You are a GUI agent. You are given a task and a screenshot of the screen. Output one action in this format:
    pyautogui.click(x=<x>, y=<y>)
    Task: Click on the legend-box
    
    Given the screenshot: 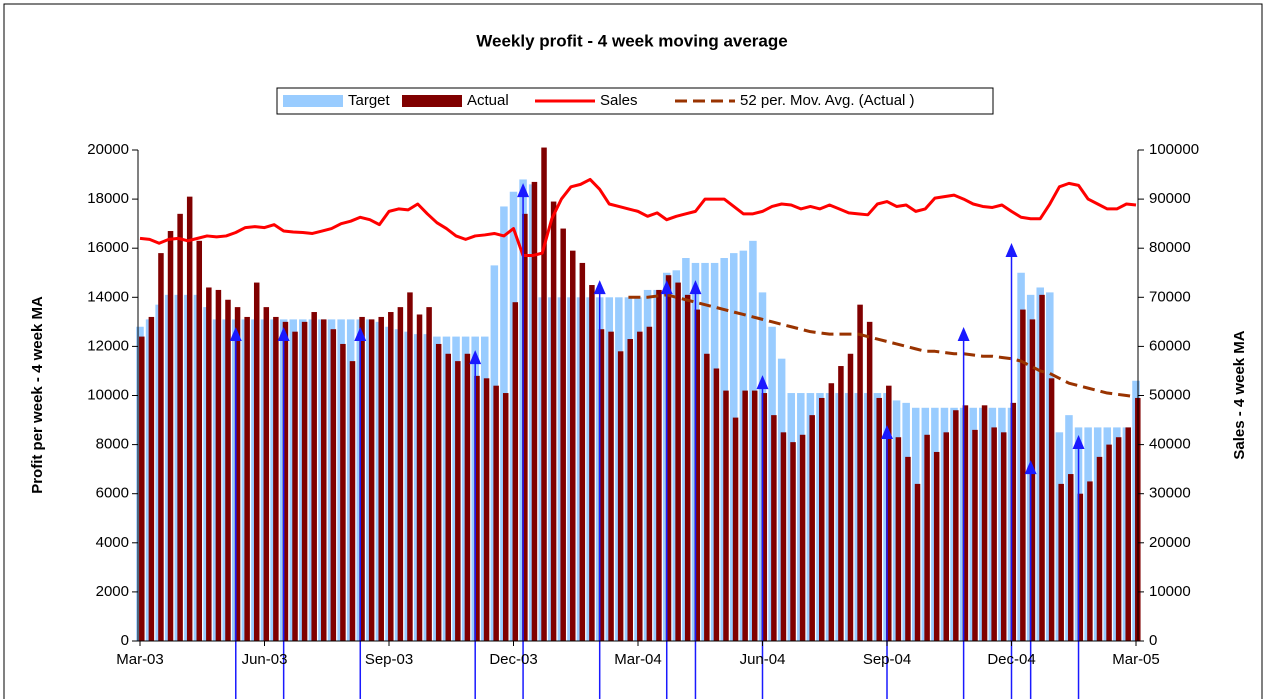 What is the action you would take?
    pyautogui.click(x=635, y=101)
    